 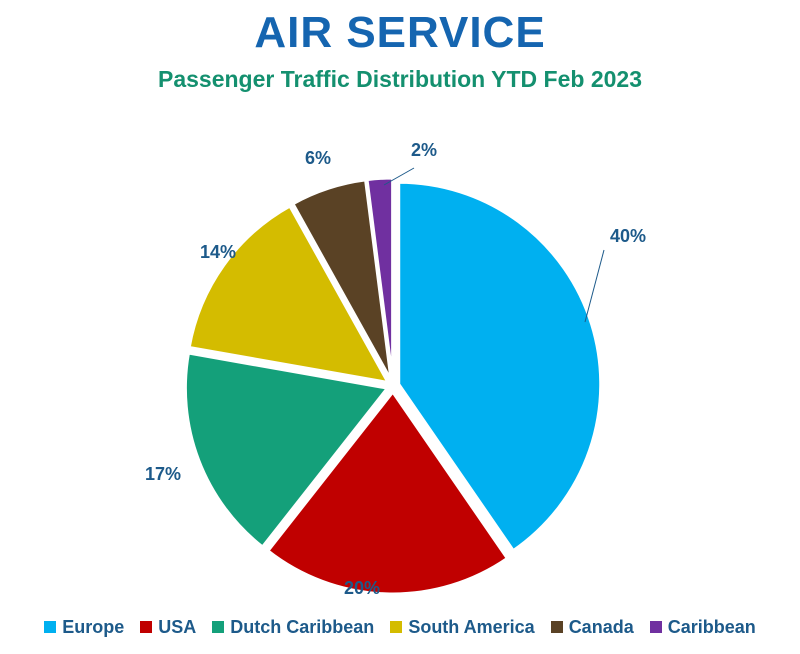 What do you see at coordinates (362, 588) in the screenshot?
I see `data-label-usa: 20%` at bounding box center [362, 588].